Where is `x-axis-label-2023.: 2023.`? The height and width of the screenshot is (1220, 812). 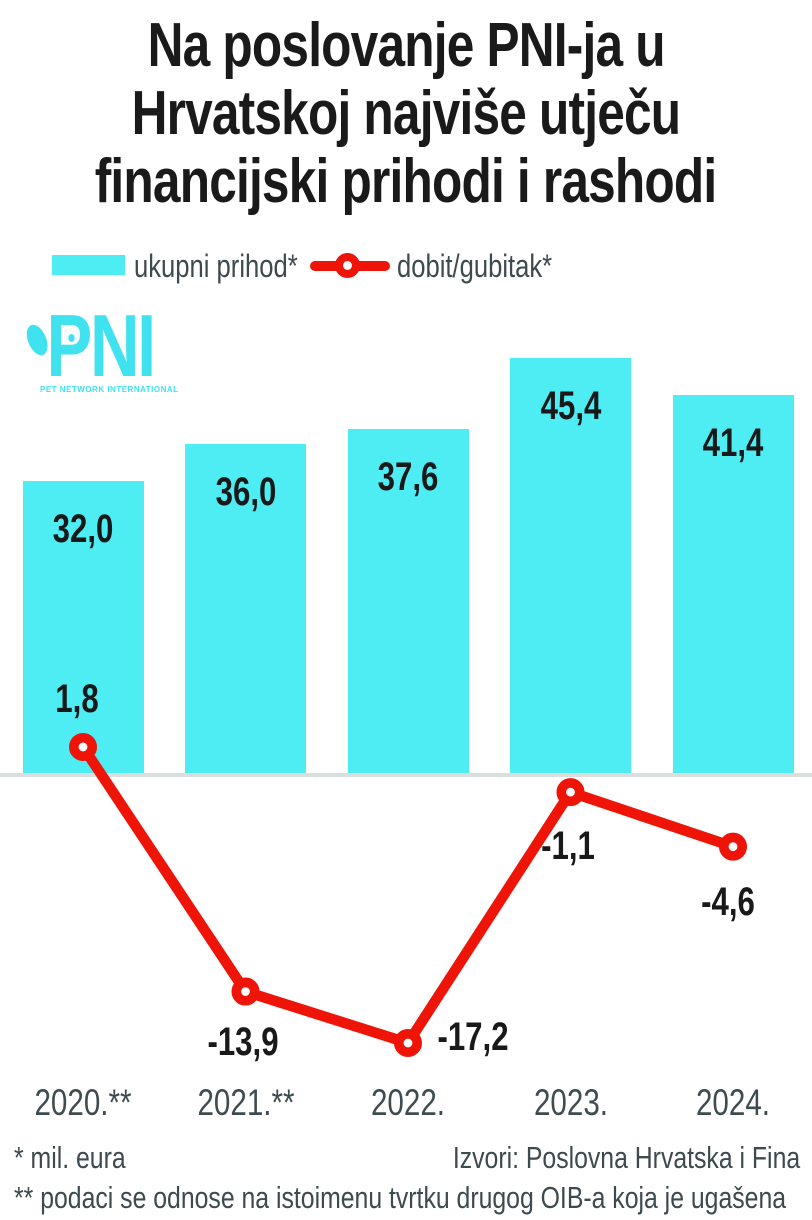
x-axis-label-2023.: 2023. is located at coordinates (570, 1102).